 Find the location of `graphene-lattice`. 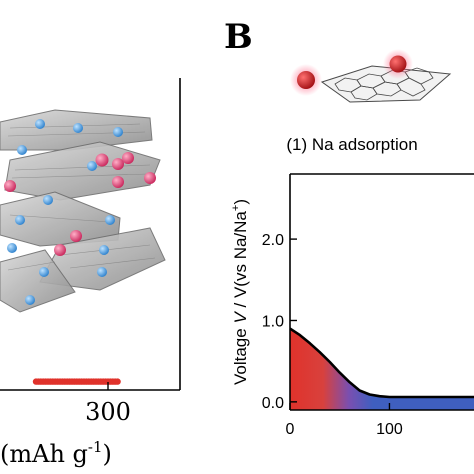

graphene-lattice is located at coordinates (384, 84).